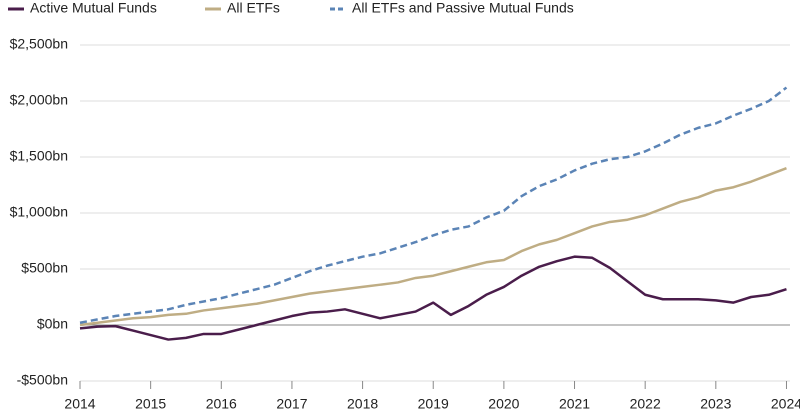 Image resolution: width=800 pixels, height=416 pixels. Describe the element at coordinates (150, 404) in the screenshot. I see `x-tick-label: 2015` at that location.